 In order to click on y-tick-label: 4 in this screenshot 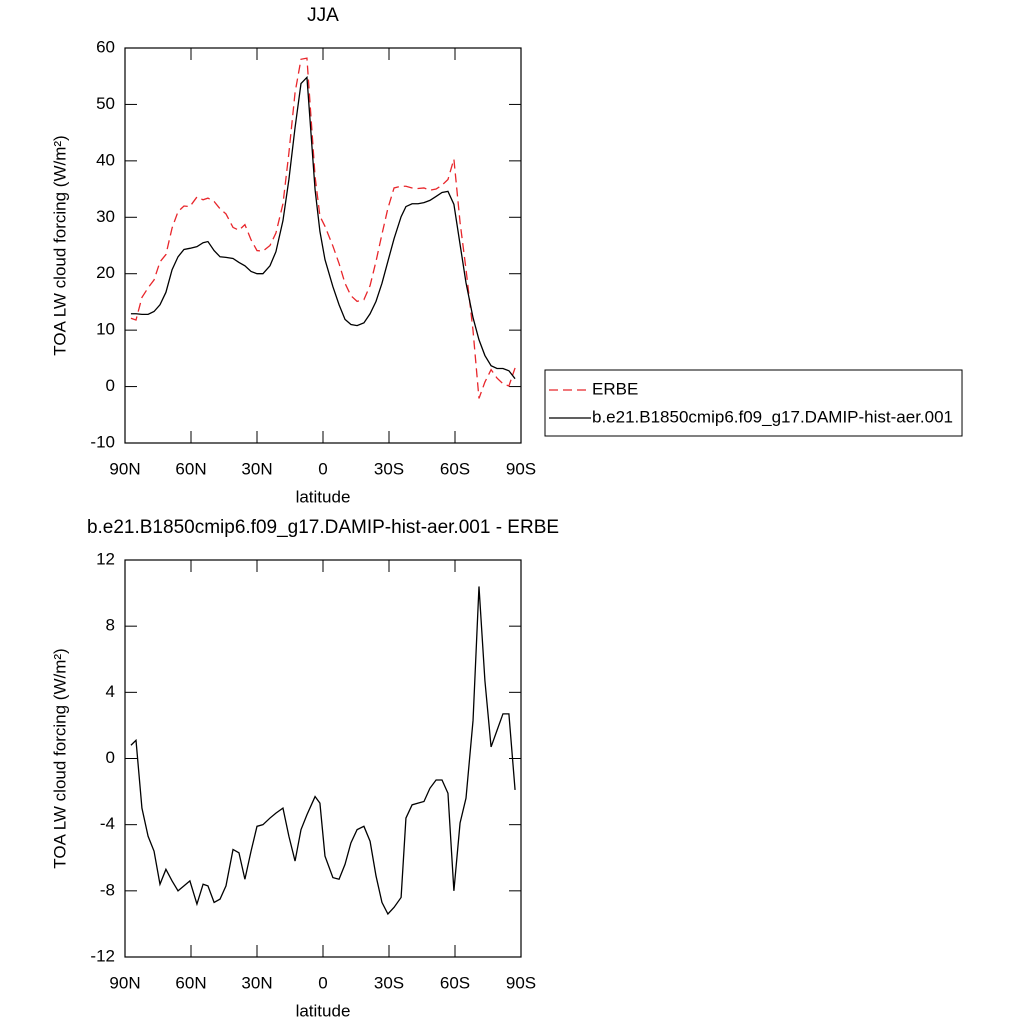, I will do `click(110, 691)`.